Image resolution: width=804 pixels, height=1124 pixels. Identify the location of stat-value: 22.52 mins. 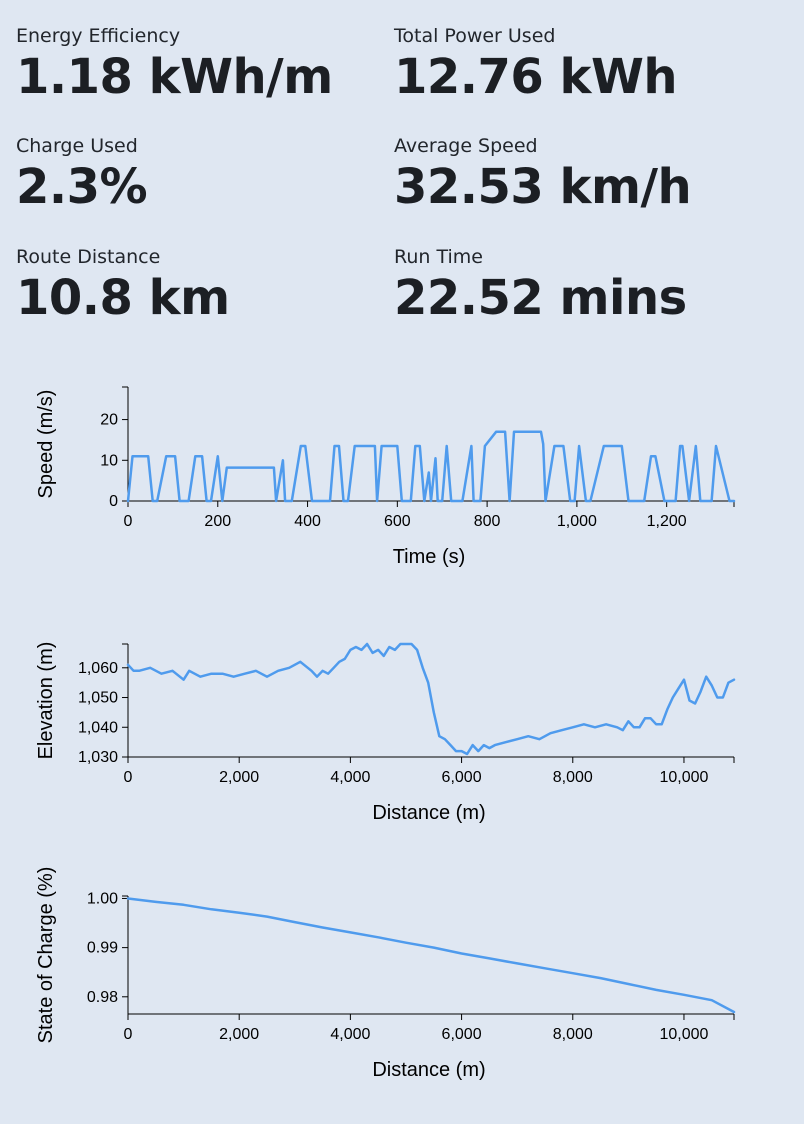
(540, 298).